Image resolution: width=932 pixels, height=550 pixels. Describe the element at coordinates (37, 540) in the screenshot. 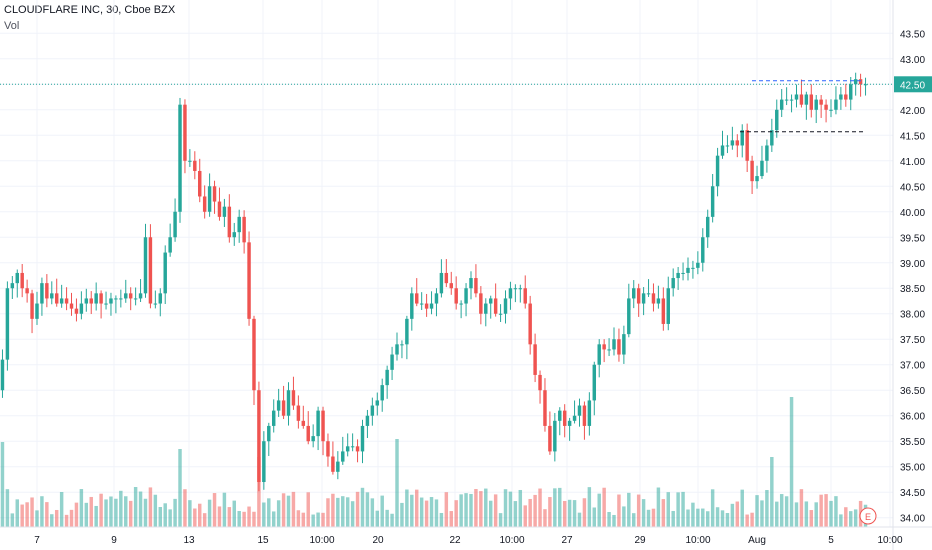

I see `time-tick-label: 7` at that location.